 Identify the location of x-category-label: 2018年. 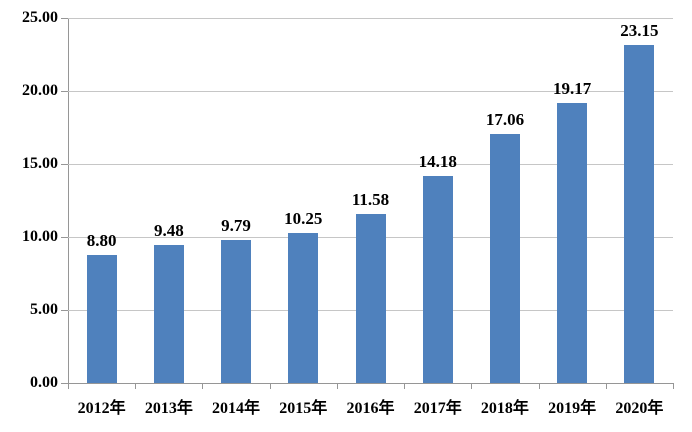
(504, 408).